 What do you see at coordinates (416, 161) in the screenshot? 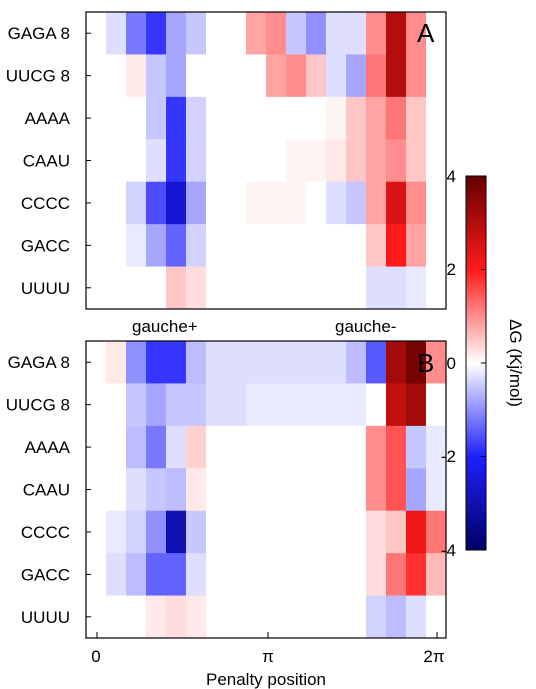
I see `heatmap-cell-a-r3-c16` at bounding box center [416, 161].